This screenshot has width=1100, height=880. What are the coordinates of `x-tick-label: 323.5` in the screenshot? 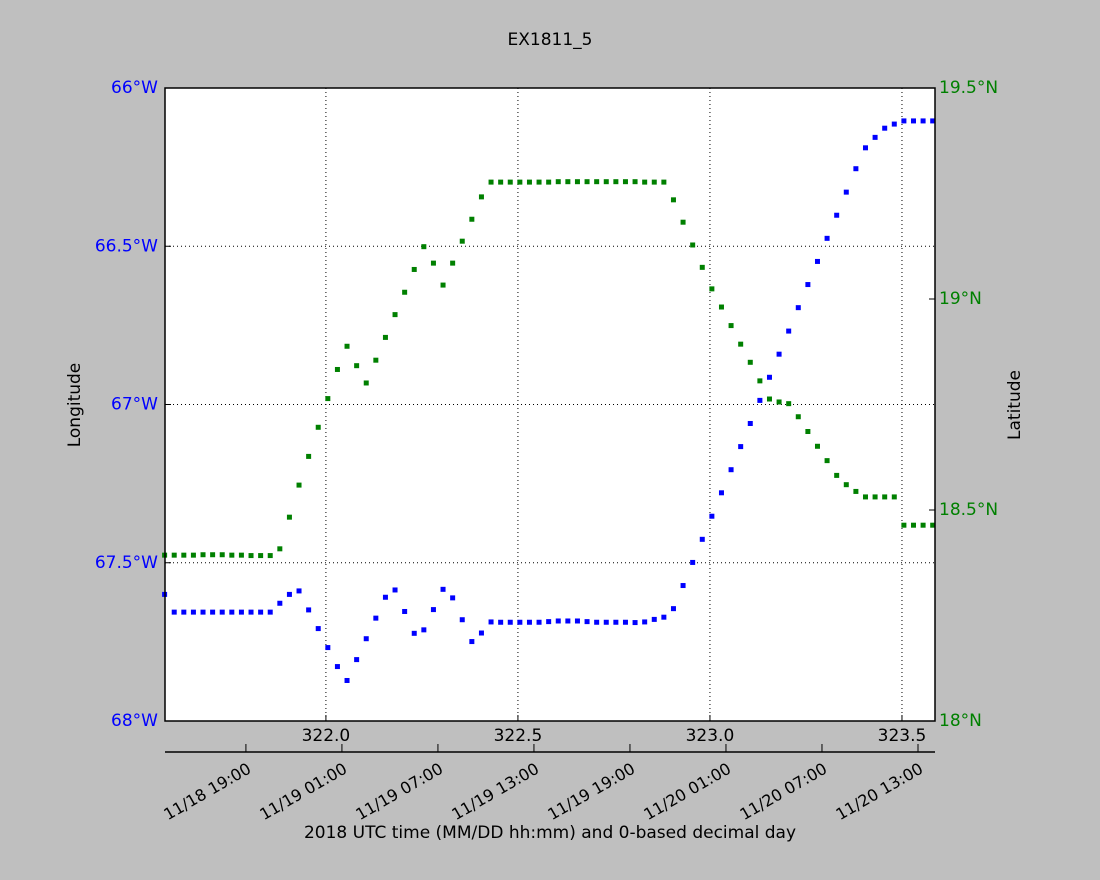 It's located at (902, 736).